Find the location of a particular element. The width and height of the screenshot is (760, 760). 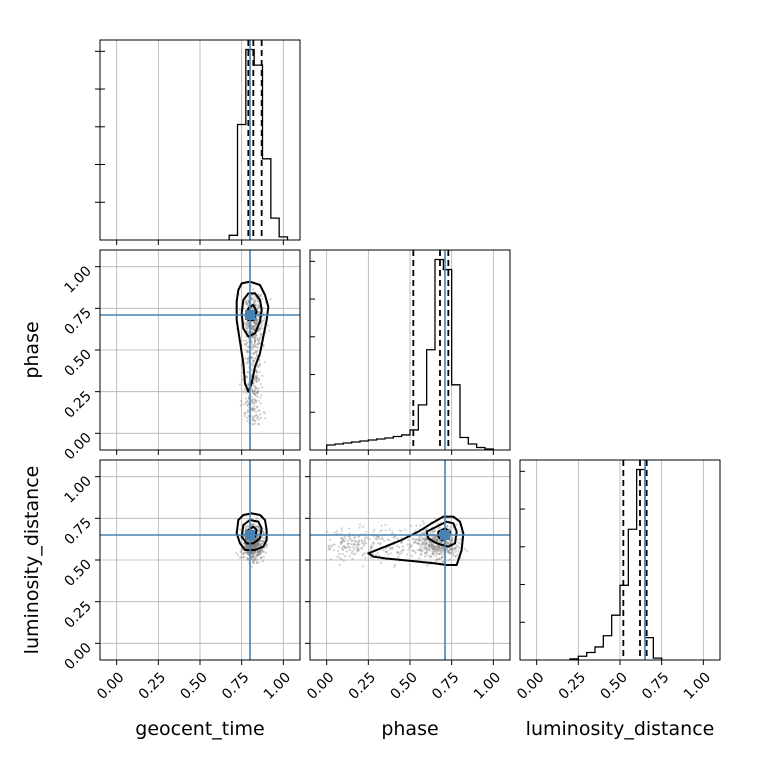

histogram-step is located at coordinates (258, 144).